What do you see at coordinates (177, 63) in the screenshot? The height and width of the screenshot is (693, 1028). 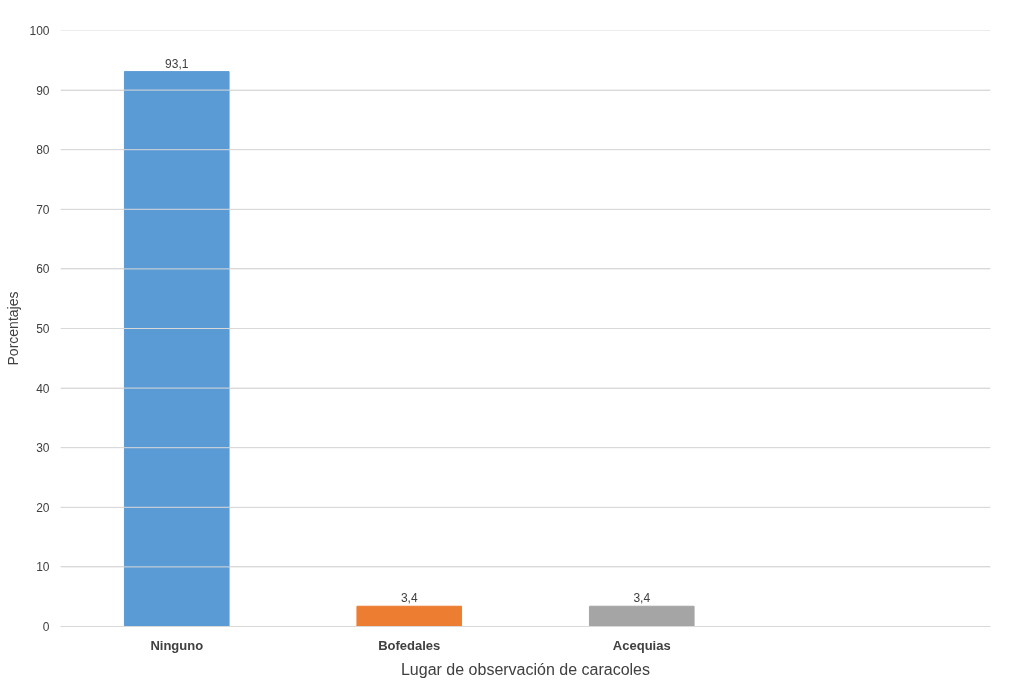 I see `data-label: 93,1` at bounding box center [177, 63].